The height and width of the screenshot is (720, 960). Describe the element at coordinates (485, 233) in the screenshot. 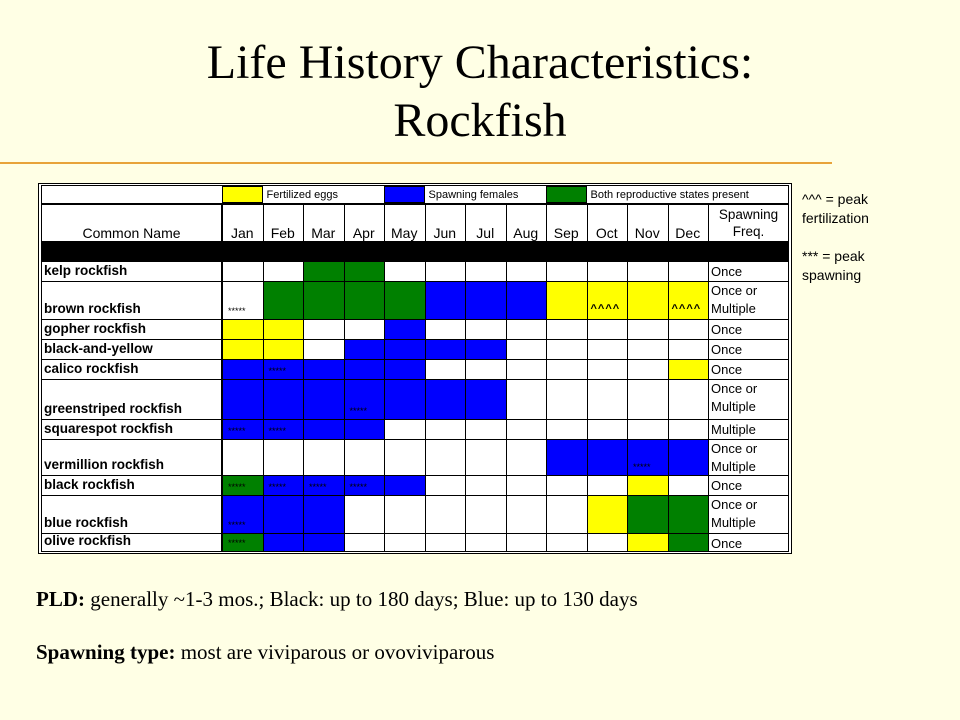

I see `header-month-jul: Jul` at that location.